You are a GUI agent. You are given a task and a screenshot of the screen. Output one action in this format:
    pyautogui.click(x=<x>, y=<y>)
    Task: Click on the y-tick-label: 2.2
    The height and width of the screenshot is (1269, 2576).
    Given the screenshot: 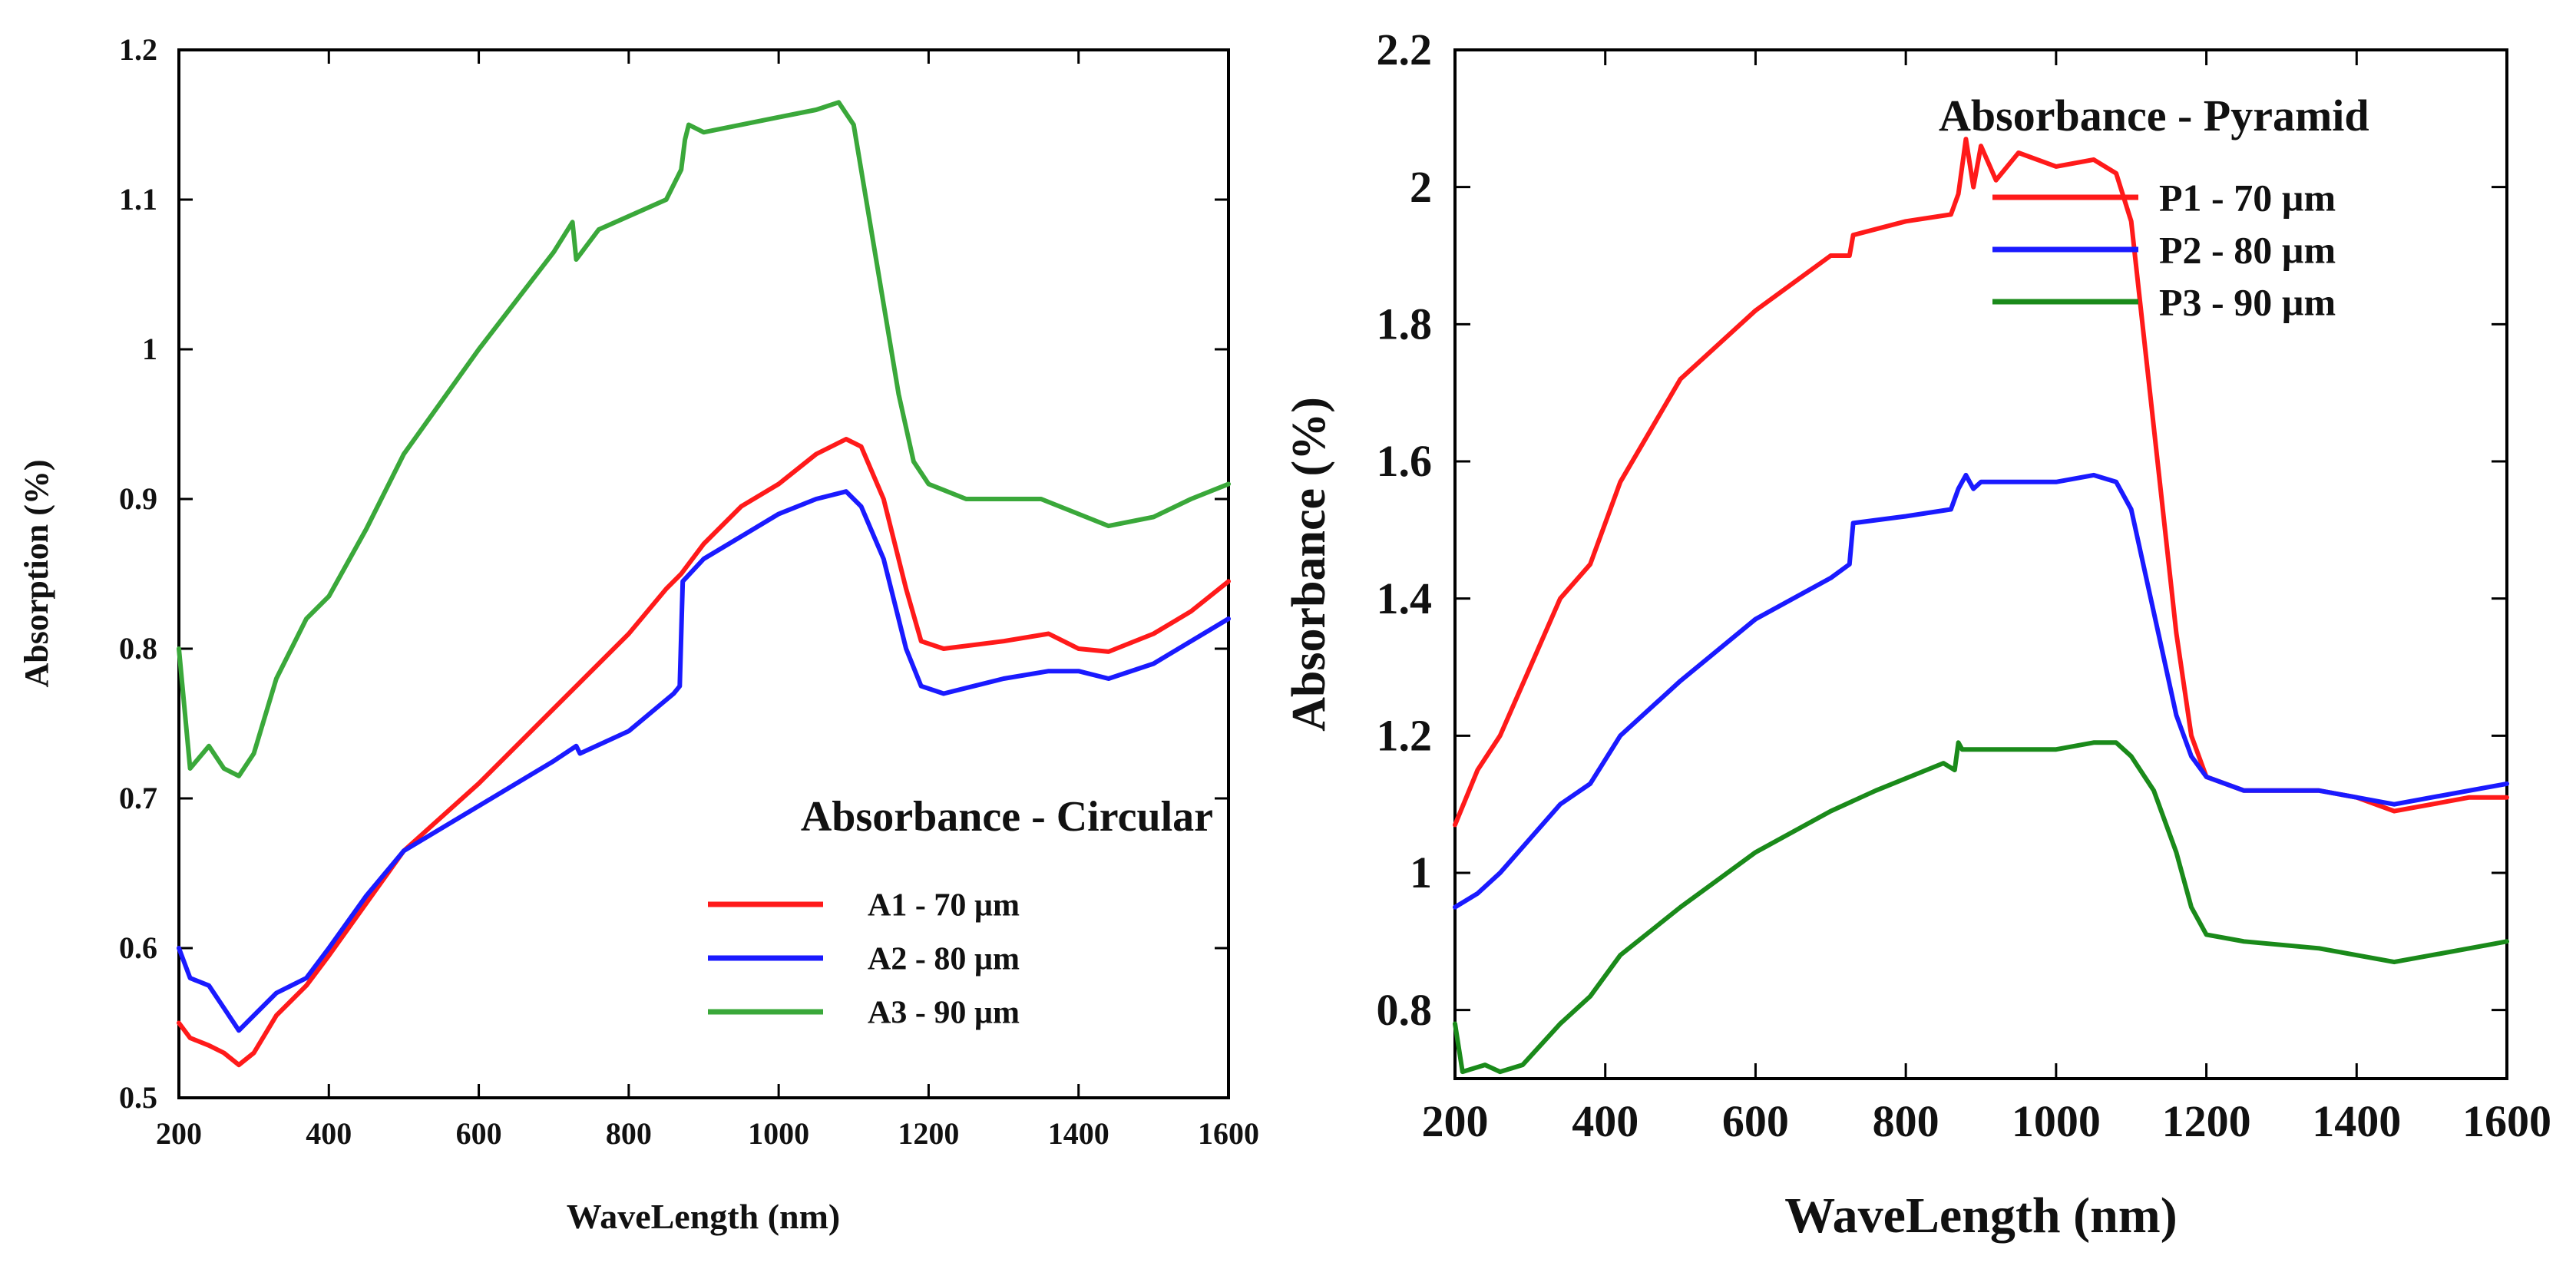 What is the action you would take?
    pyautogui.click(x=1405, y=49)
    